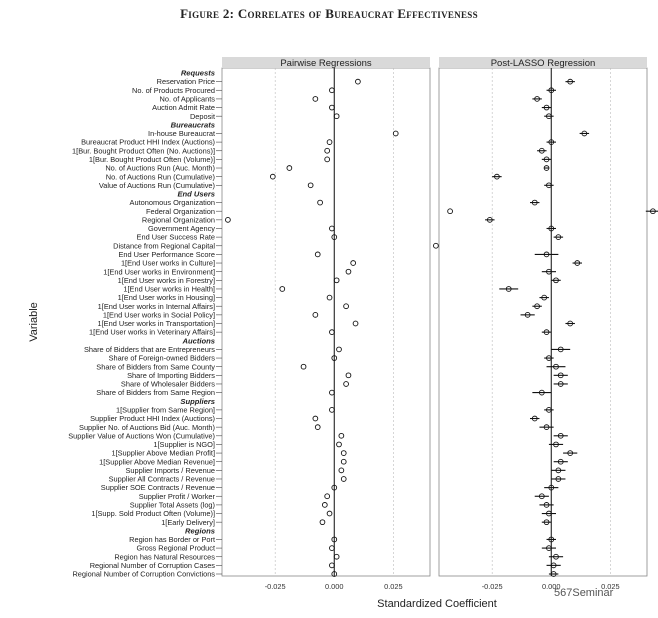 This screenshot has height=618, width=658. Describe the element at coordinates (193, 124) in the screenshot. I see `group-heading: Bureaucrats` at that location.